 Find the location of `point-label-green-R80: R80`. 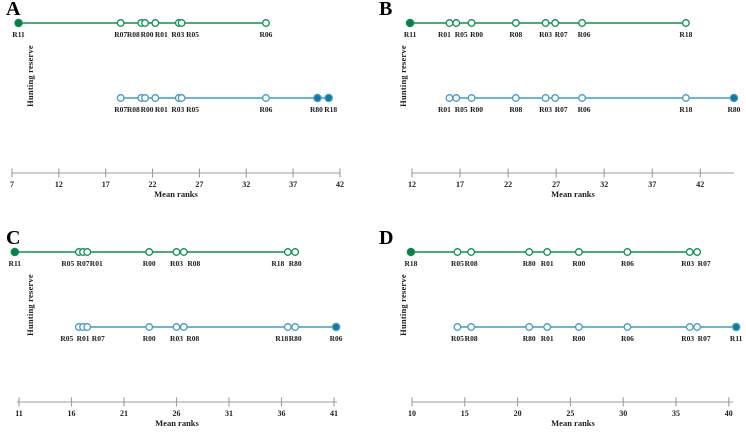

point-label-green-R80: R80 is located at coordinates (529, 263).